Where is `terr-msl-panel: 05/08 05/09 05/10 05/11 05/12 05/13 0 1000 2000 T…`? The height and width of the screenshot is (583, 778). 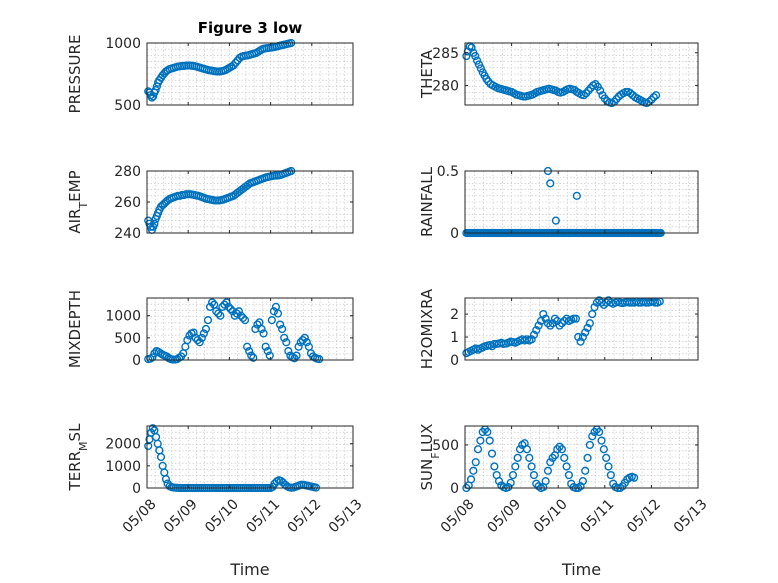
terr-msl-panel: 05/08 05/09 05/10 05/11 05/12 05/13 0 1000 2000 T… is located at coordinates (216, 501).